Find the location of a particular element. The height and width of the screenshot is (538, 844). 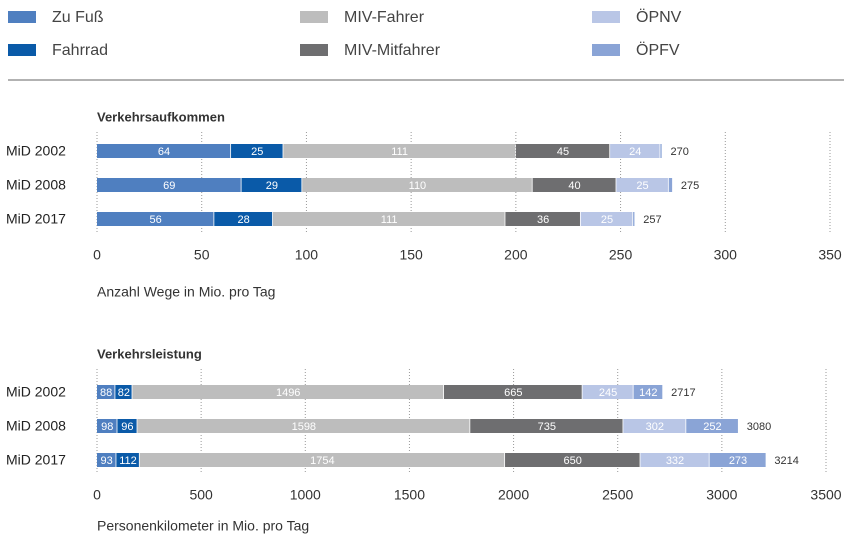

x-tick-label: 1000 is located at coordinates (305, 495).